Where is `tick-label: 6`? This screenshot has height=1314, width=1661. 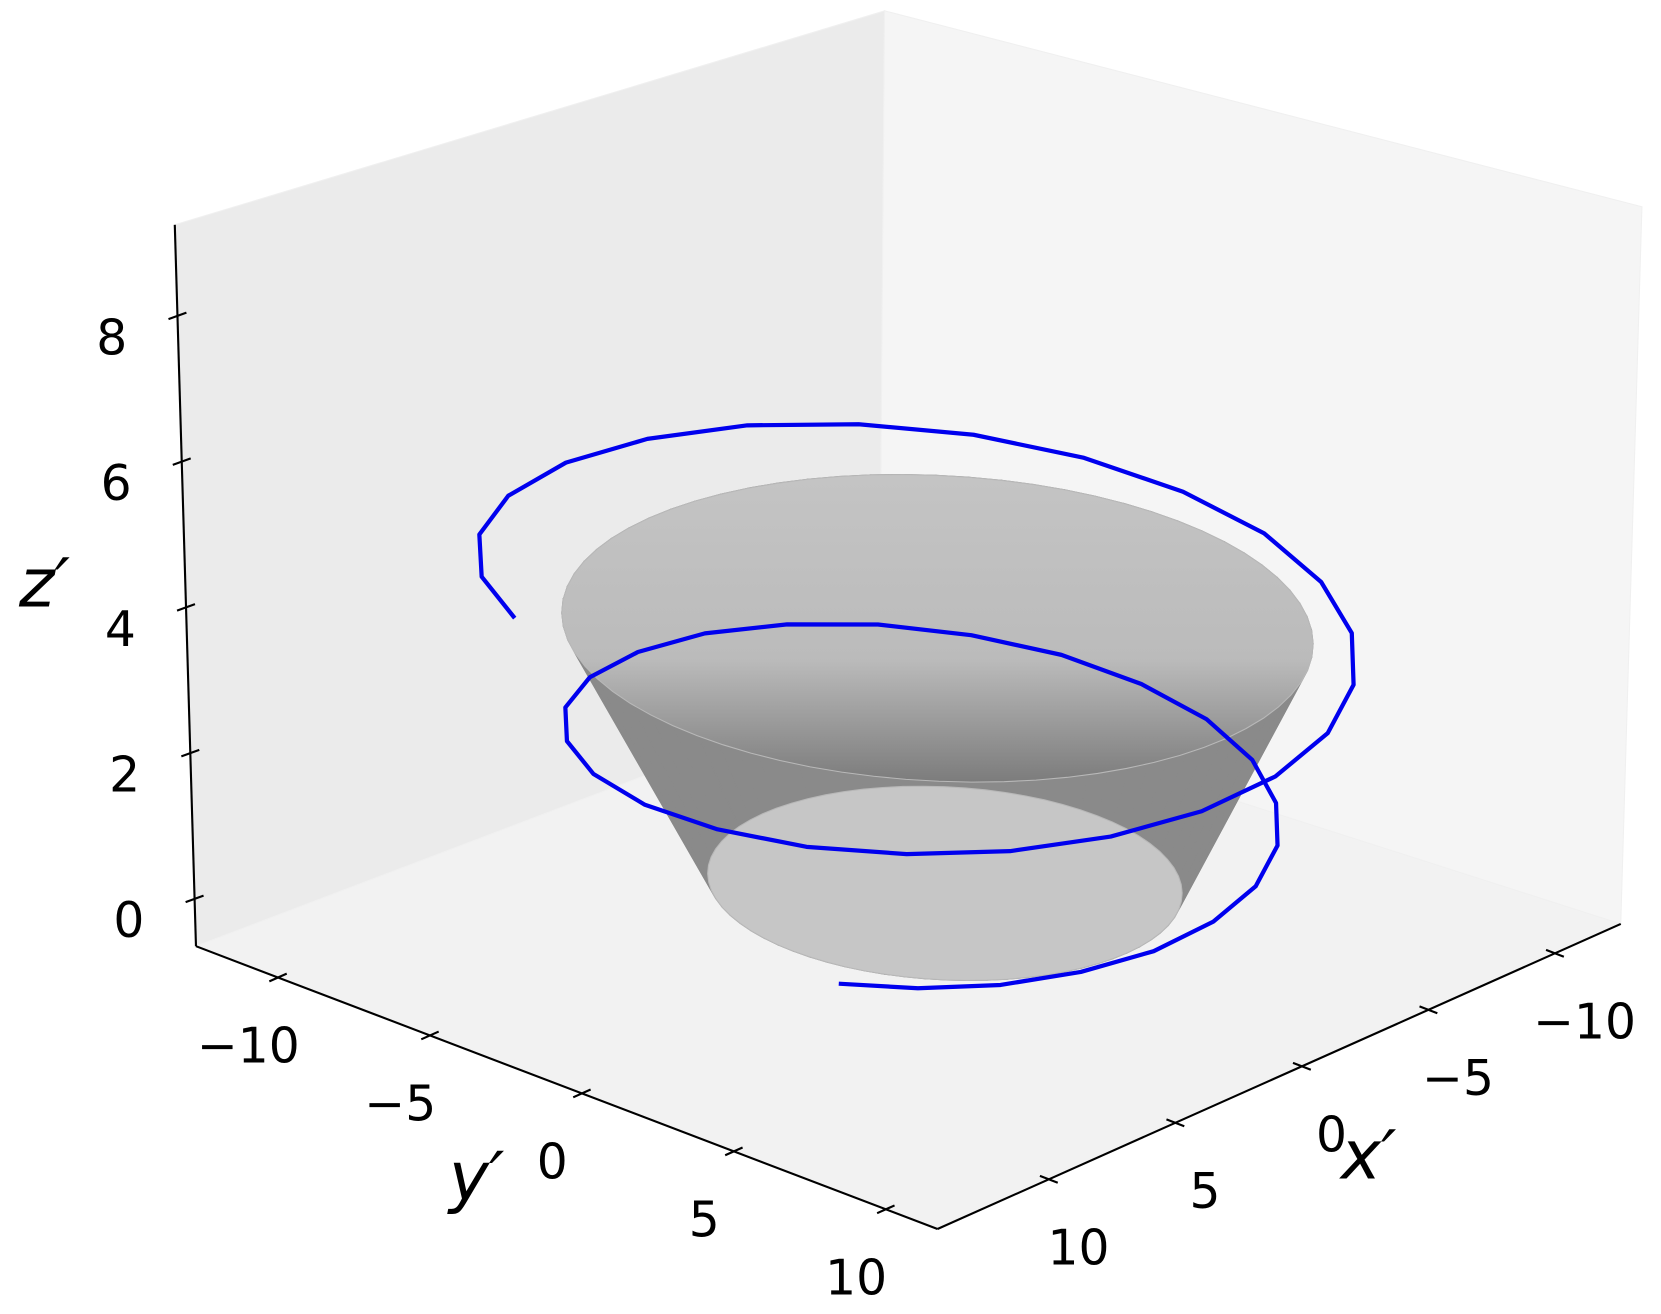 tick-label: 6 is located at coordinates (116, 484).